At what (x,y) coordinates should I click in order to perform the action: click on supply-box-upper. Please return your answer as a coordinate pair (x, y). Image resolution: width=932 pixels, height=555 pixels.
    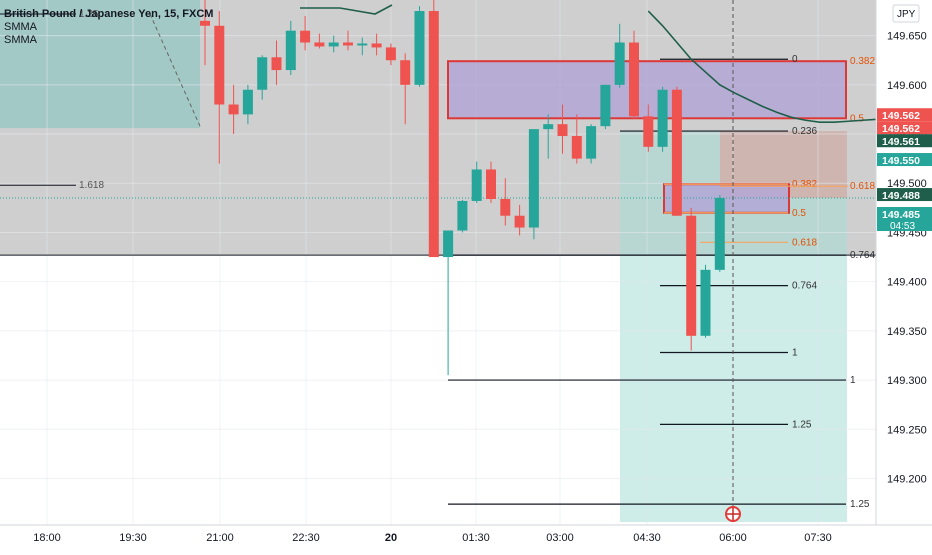
    Looking at the image, I should click on (647, 90).